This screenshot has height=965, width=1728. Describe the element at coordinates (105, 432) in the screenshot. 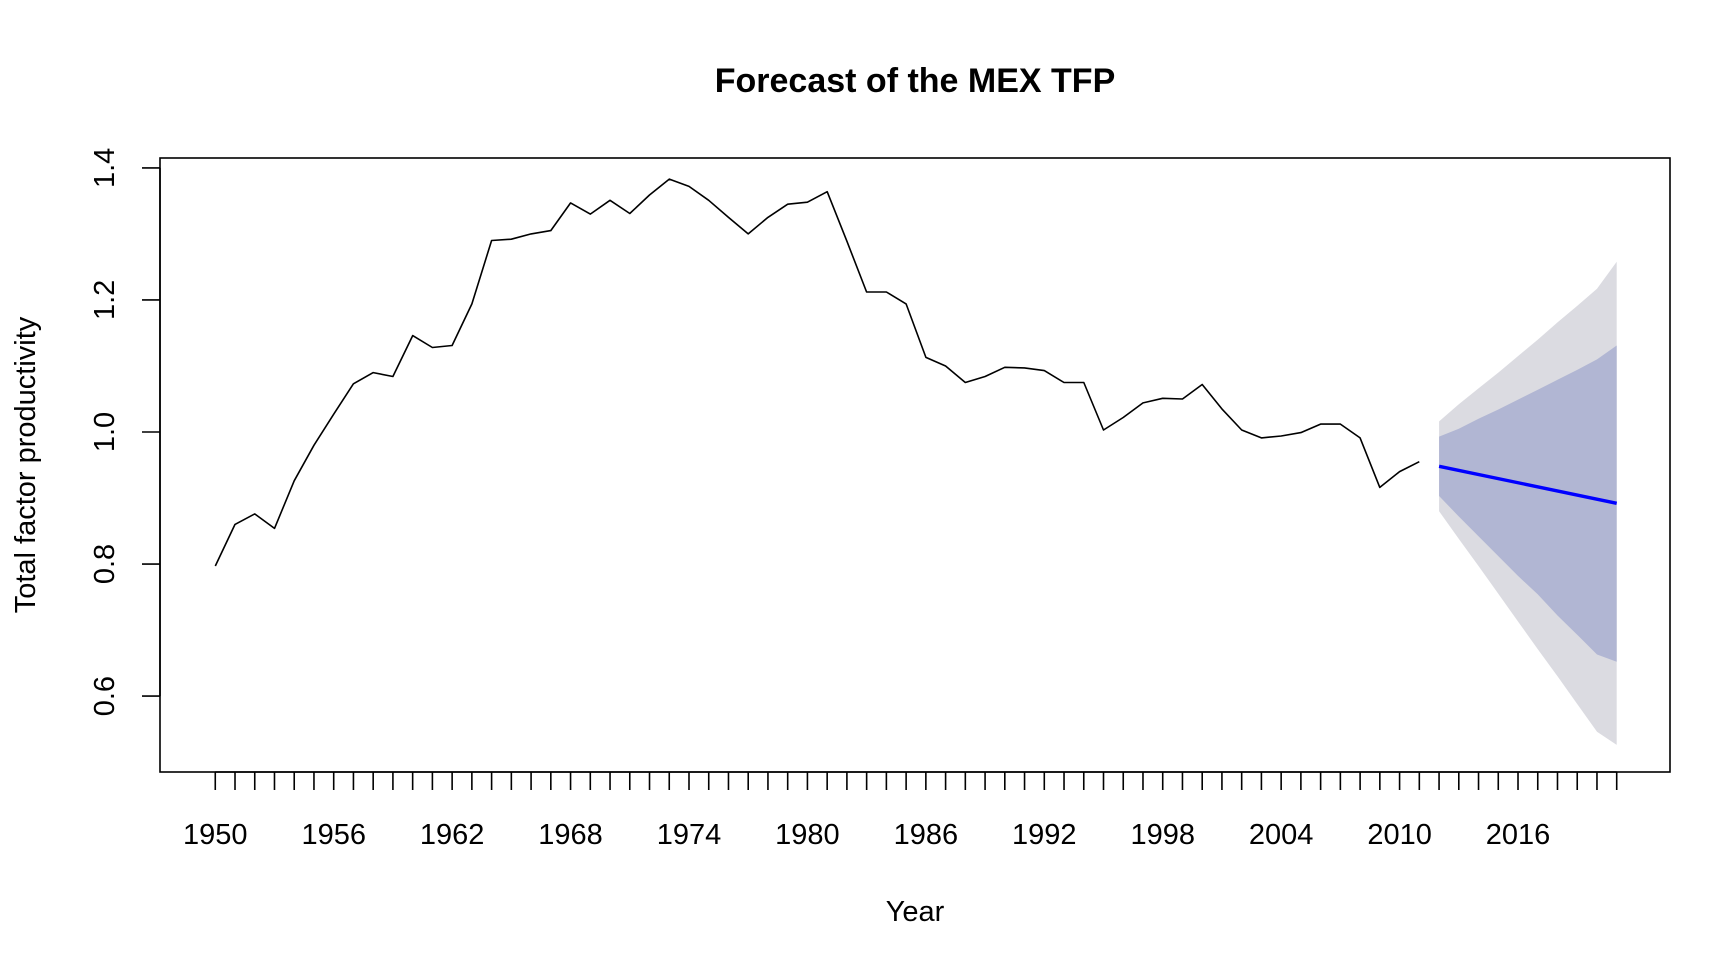

I see `y-tick-label-1.0: 1.0` at that location.